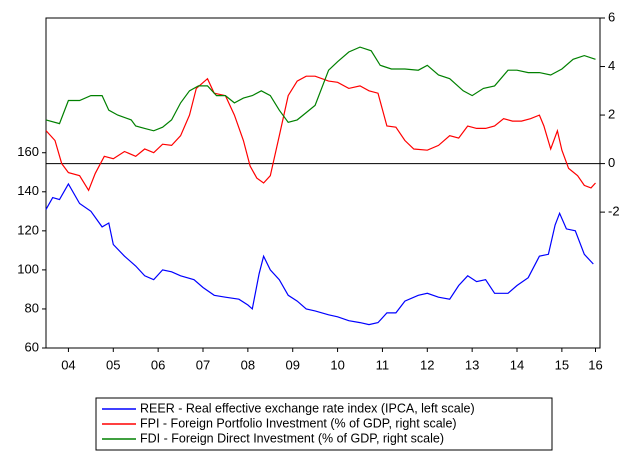  I want to click on x-tick-label: 09, so click(292, 364).